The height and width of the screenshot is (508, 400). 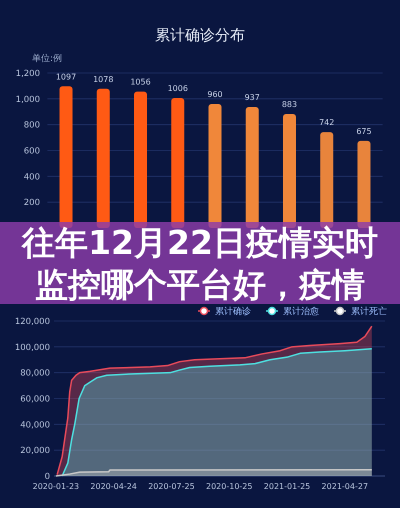 I want to click on x-tick-label: 2020-04-24, so click(x=113, y=486).